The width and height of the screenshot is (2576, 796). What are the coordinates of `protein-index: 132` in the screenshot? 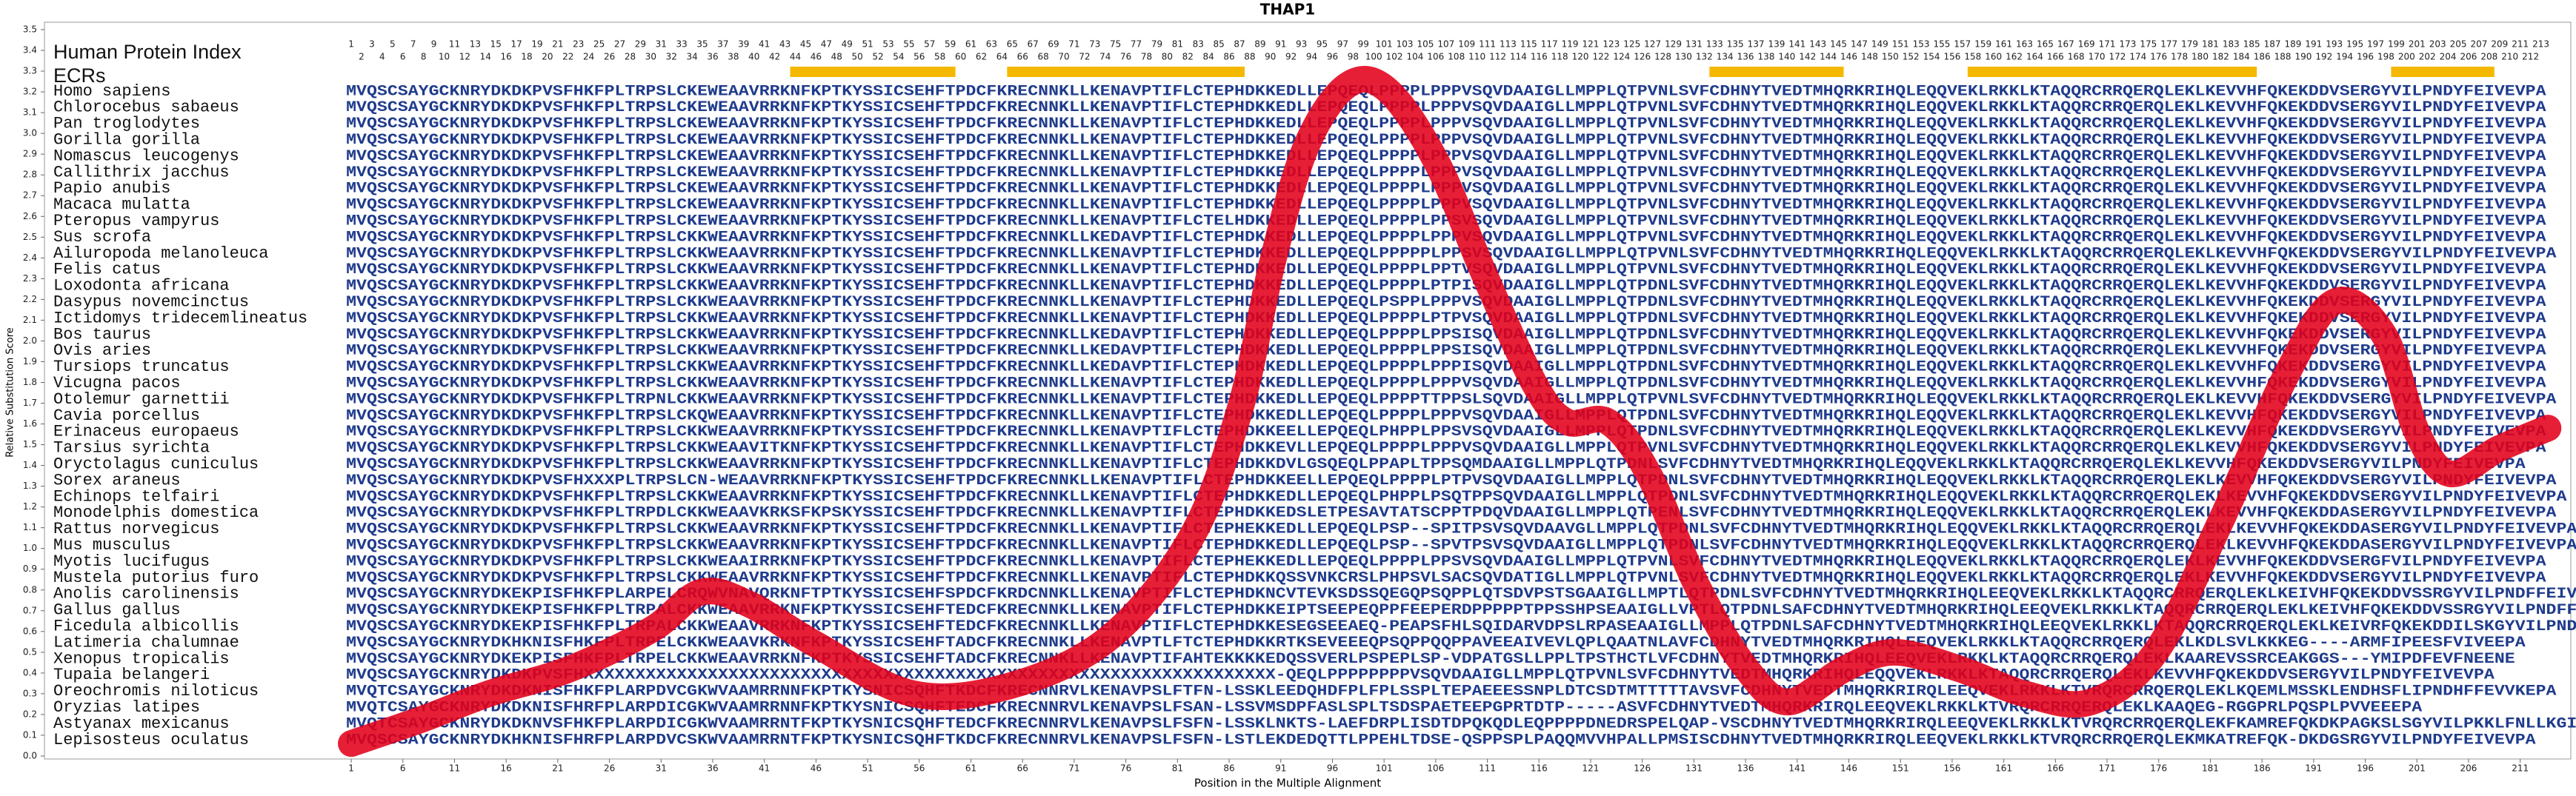 It's located at (1704, 57).